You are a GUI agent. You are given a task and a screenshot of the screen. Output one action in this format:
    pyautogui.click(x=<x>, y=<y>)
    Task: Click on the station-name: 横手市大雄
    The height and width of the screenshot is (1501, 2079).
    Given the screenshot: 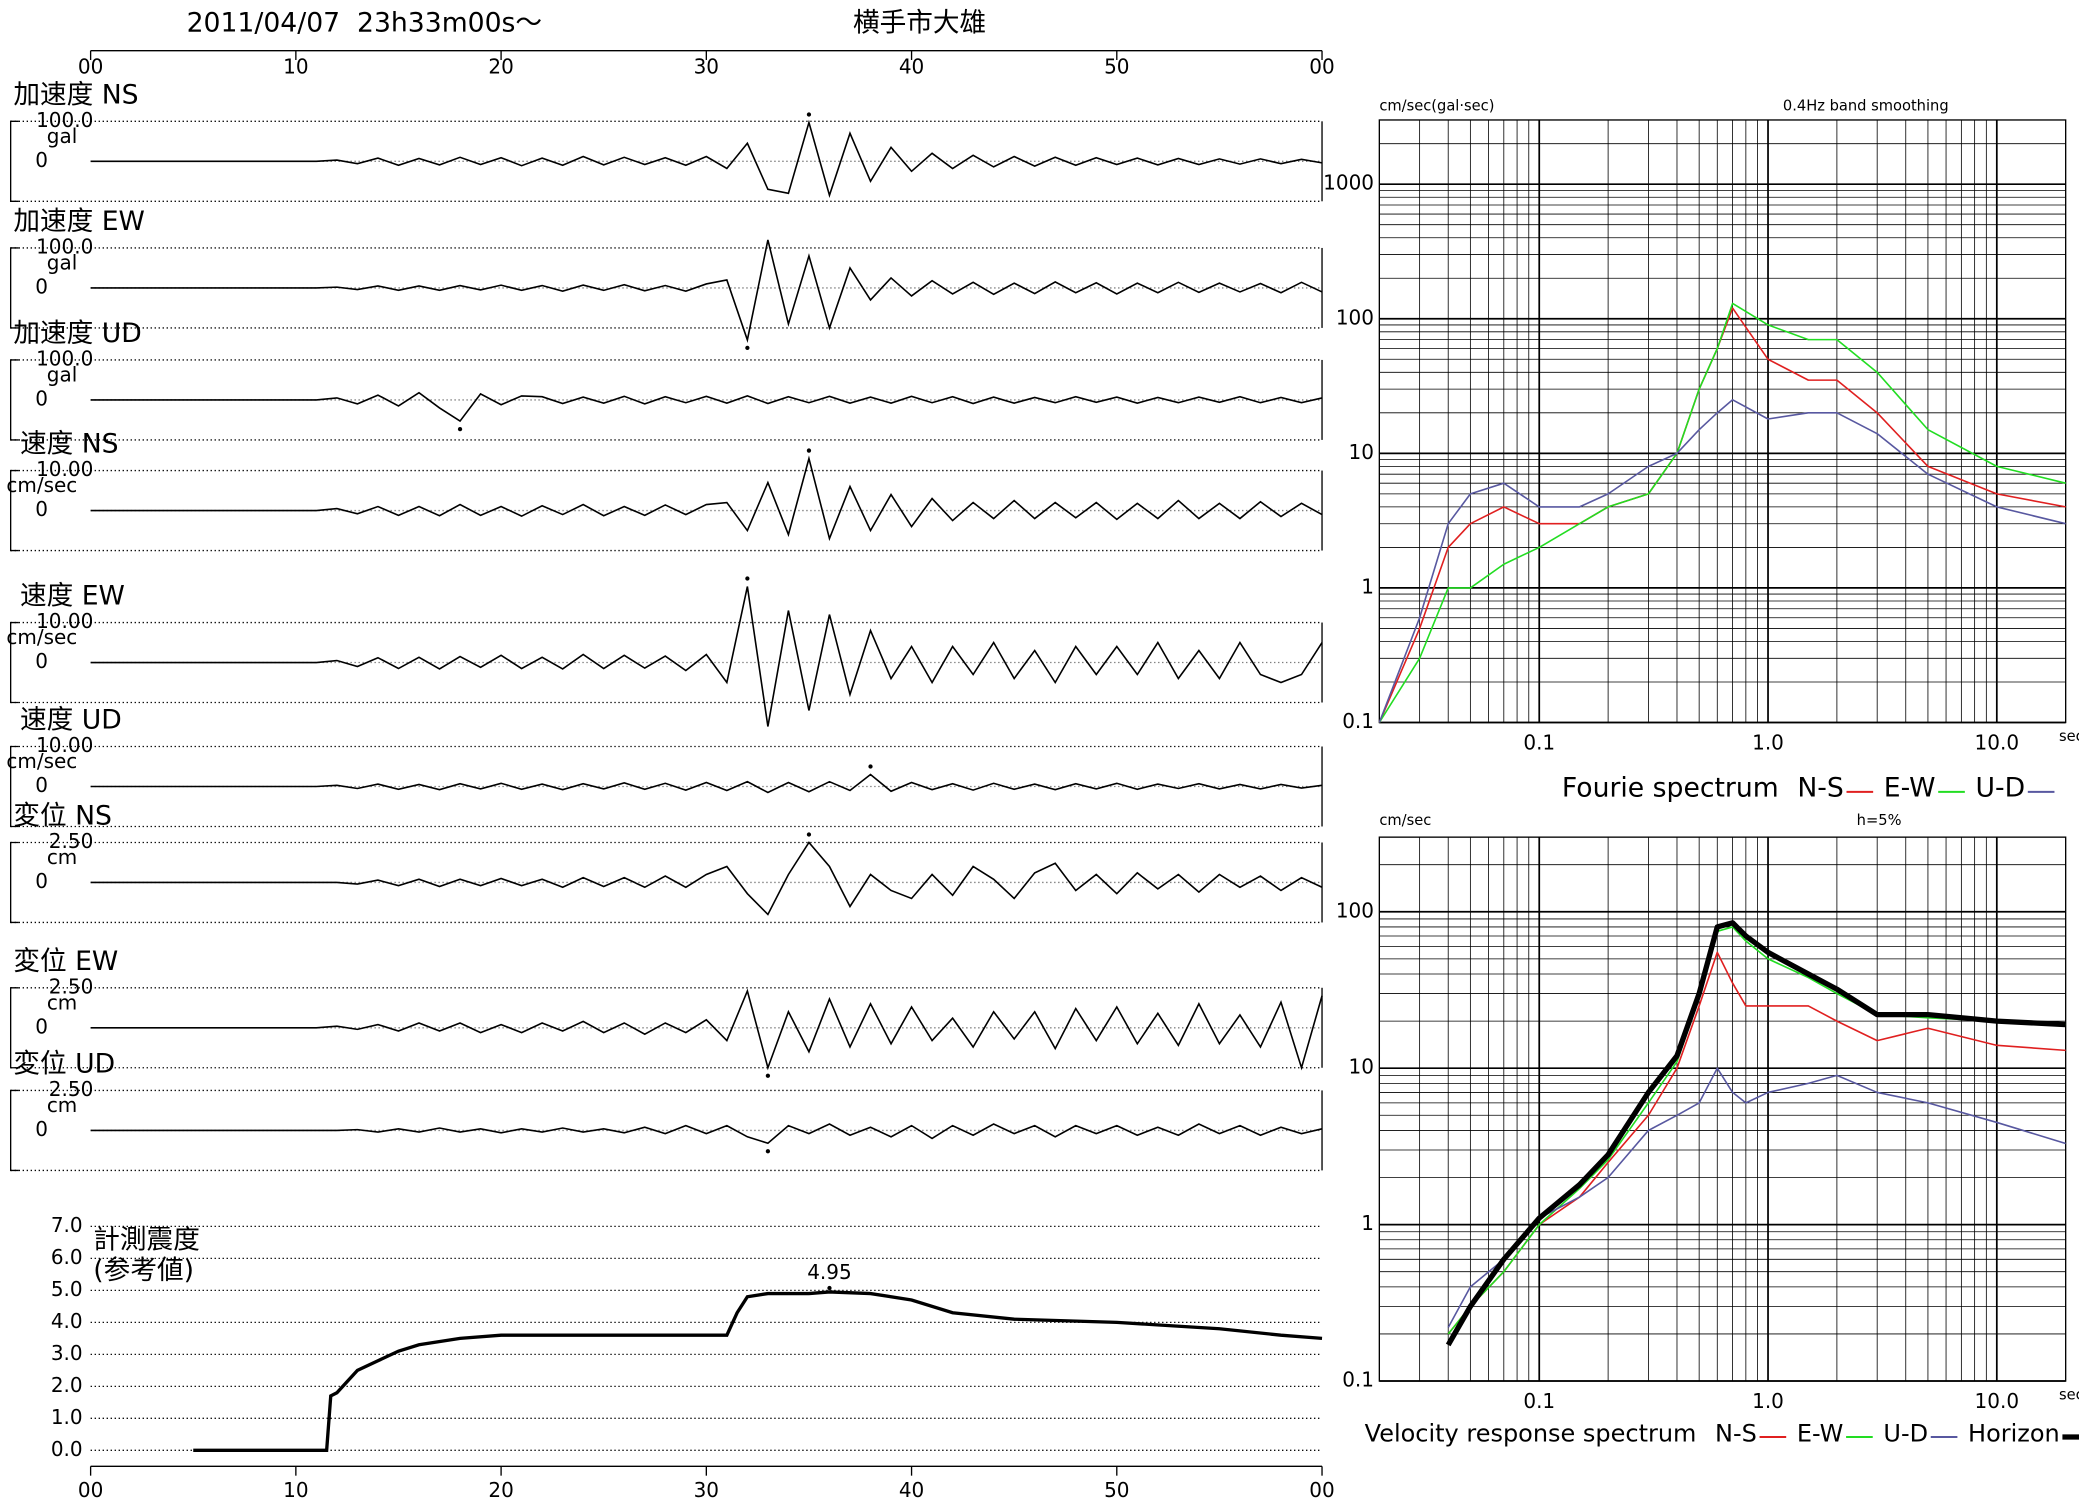 What is the action you would take?
    pyautogui.click(x=919, y=22)
    